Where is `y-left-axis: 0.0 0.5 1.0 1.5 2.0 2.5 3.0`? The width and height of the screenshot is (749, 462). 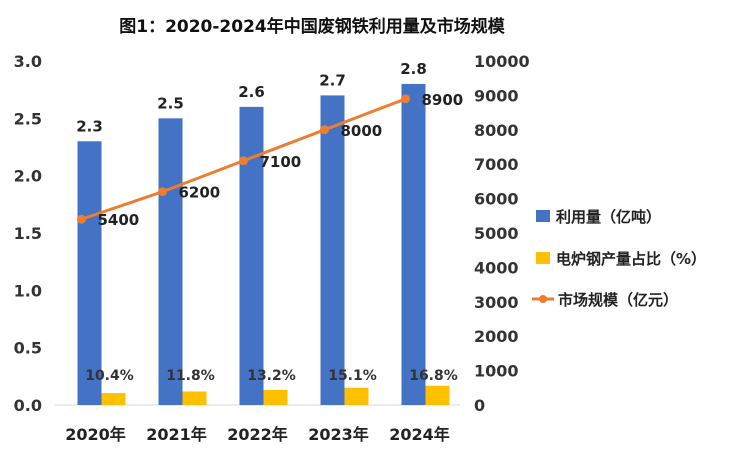
y-left-axis: 0.0 0.5 1.0 1.5 2.0 2.5 3.0 is located at coordinates (28, 233).